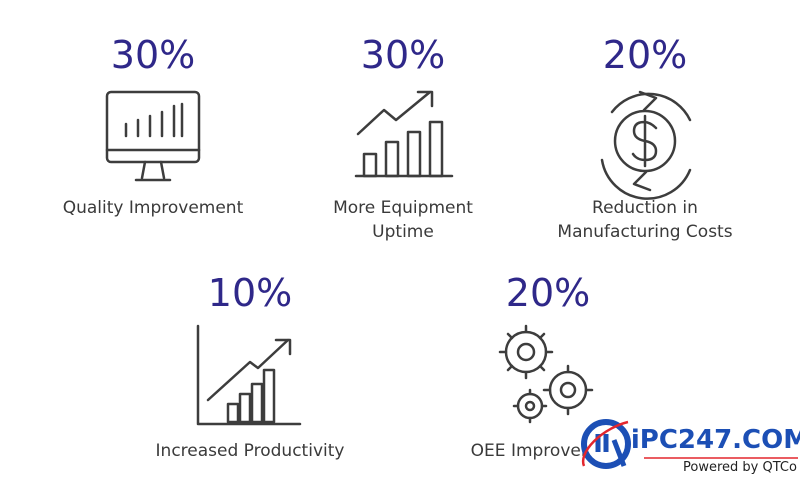  I want to click on label-line: Increased Productivity, so click(250, 451).